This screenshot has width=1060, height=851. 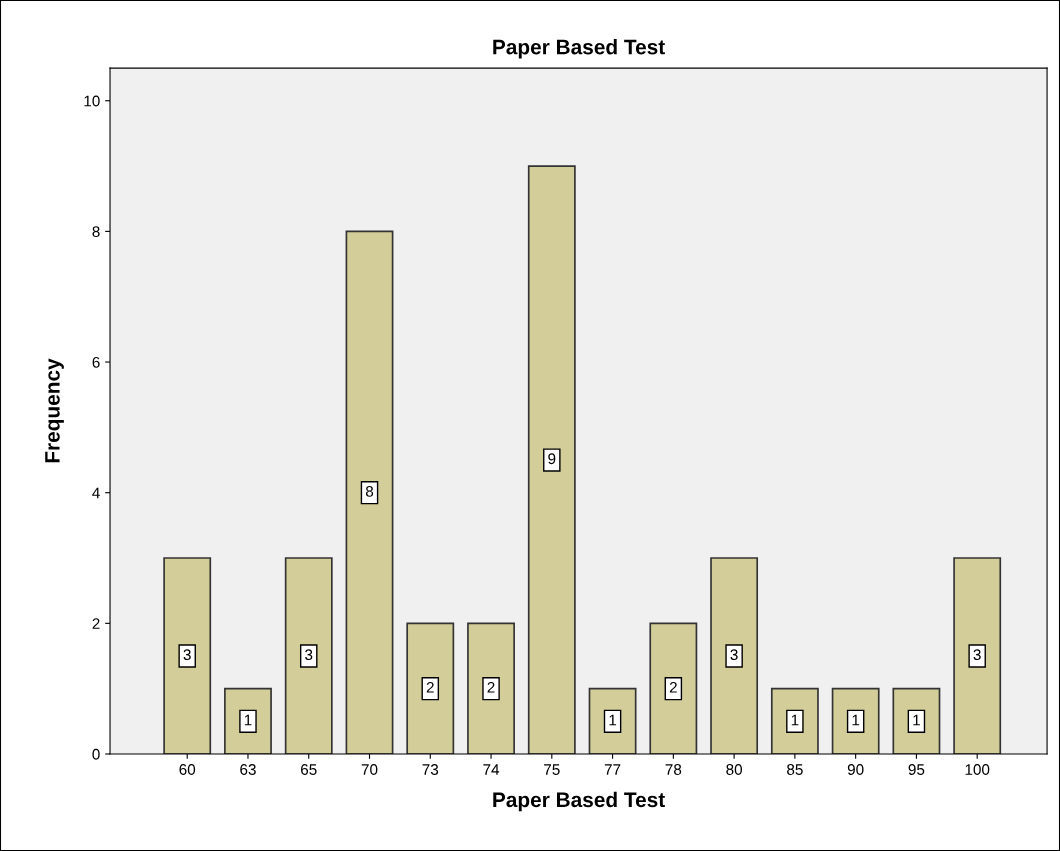 I want to click on chart-title: Paper Based Test, so click(x=579, y=49).